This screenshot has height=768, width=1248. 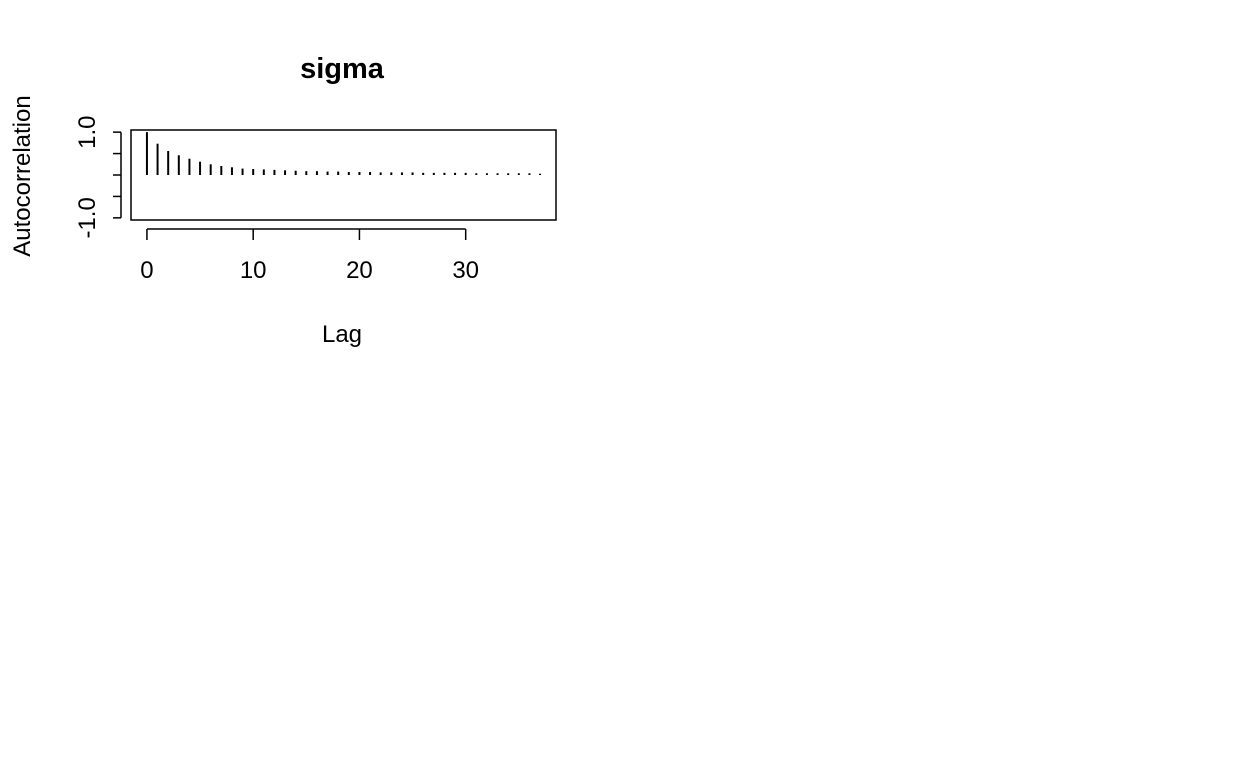 What do you see at coordinates (342, 334) in the screenshot?
I see `x-axis-label: Lag` at bounding box center [342, 334].